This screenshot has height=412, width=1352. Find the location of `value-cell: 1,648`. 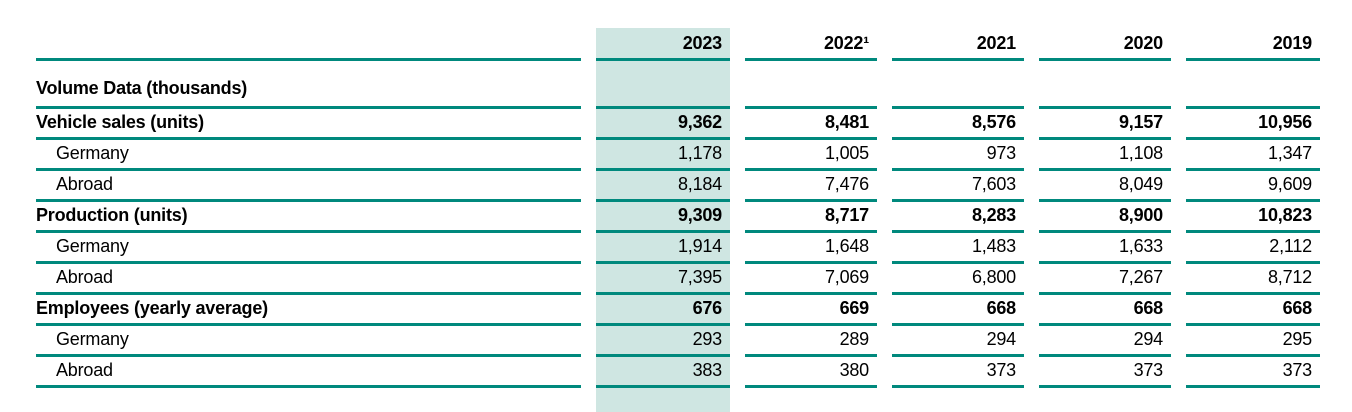

value-cell: 1,648 is located at coordinates (811, 248).